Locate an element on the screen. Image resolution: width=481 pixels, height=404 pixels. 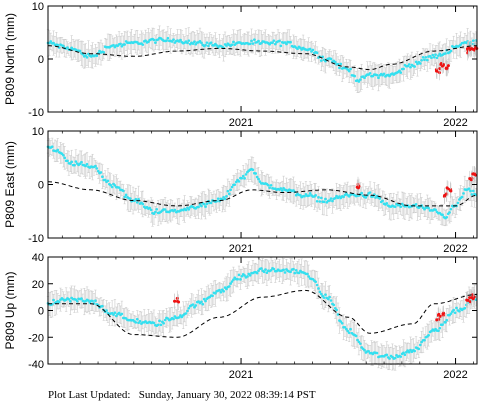
y-axis-label: P809 East (mm) is located at coordinates (10, 184).